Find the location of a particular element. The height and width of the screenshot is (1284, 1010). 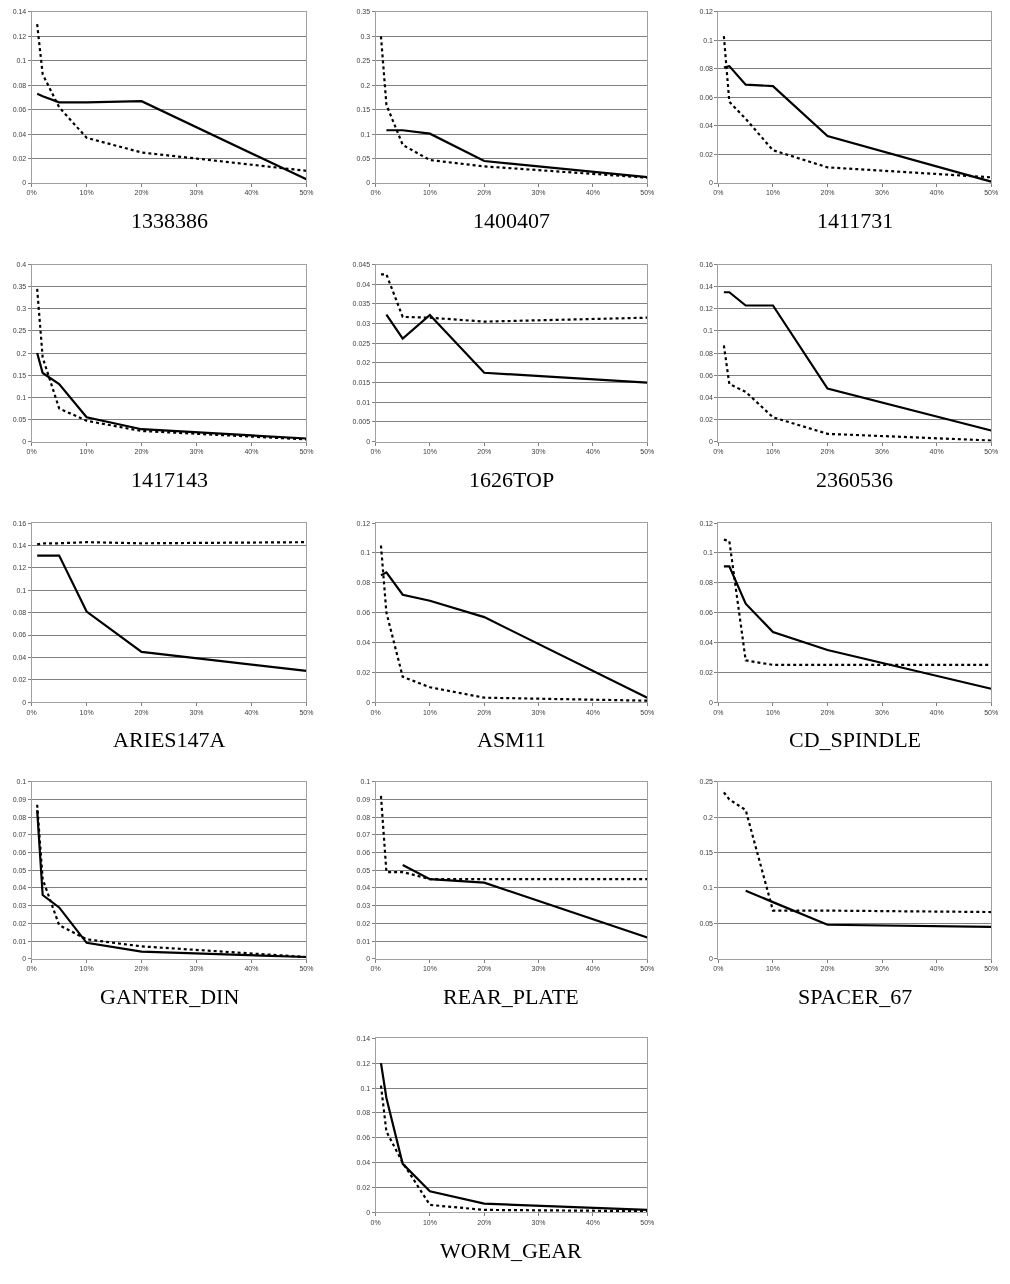

text: 2360536 is located at coordinates (854, 479).